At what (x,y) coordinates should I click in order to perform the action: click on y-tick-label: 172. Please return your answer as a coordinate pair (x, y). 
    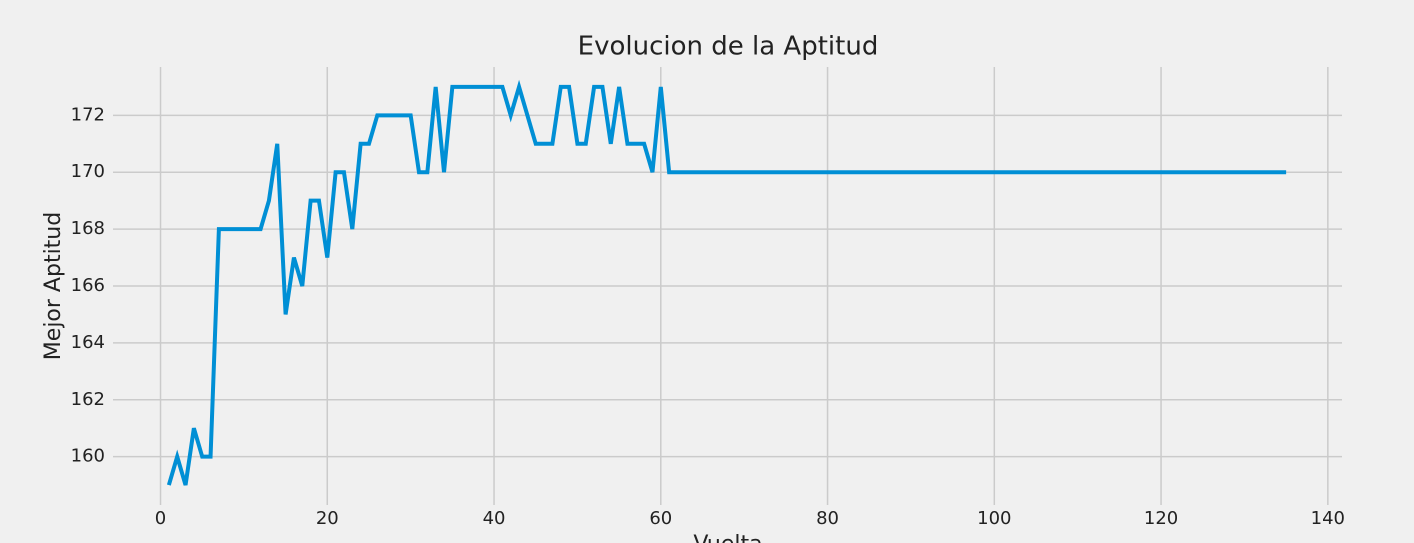
    Looking at the image, I should click on (88, 114).